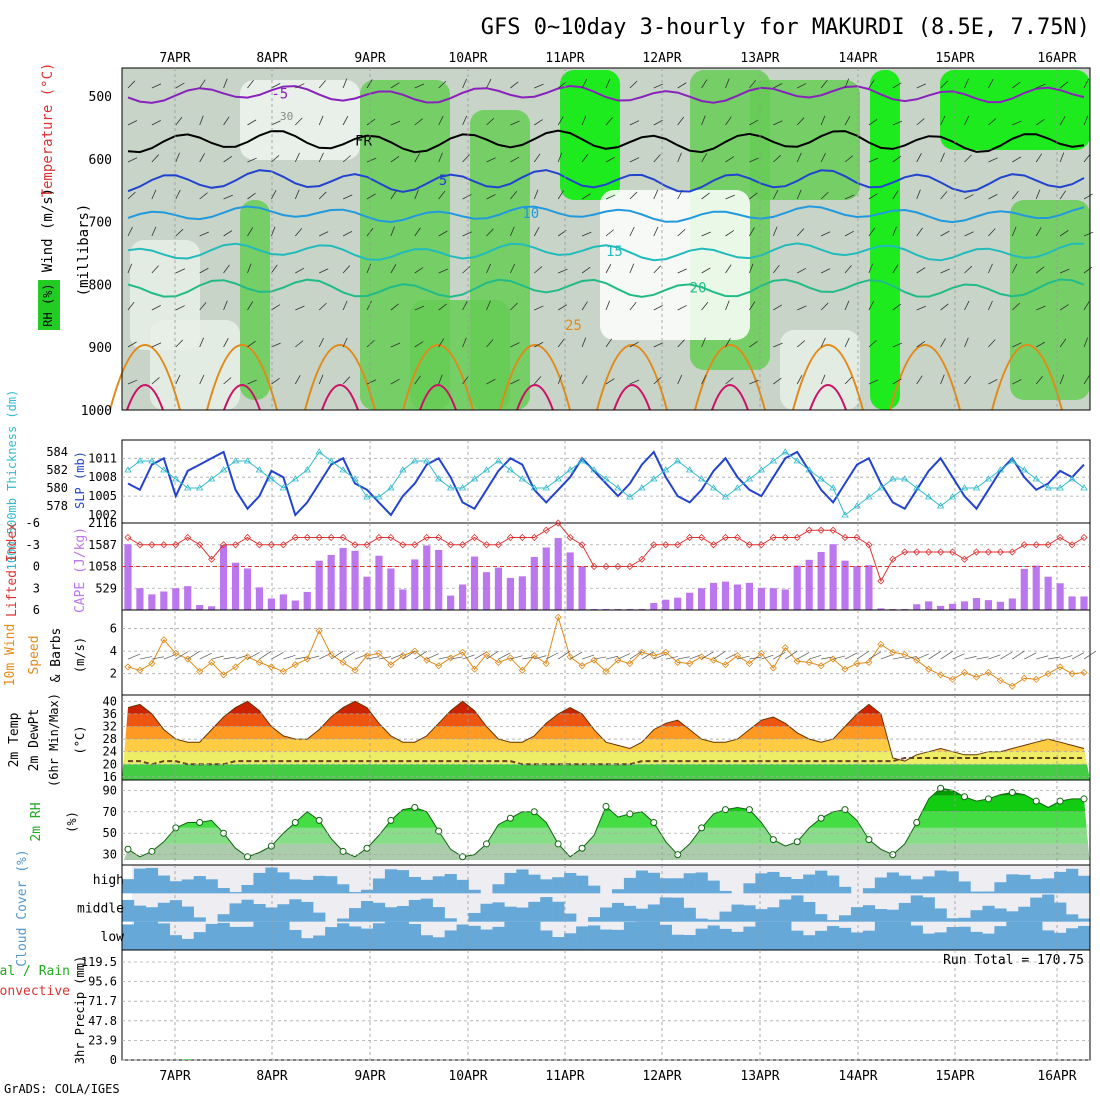 The width and height of the screenshot is (1100, 1104). Describe the element at coordinates (113, 674) in the screenshot. I see `y-tick-wind-2: 2` at that location.